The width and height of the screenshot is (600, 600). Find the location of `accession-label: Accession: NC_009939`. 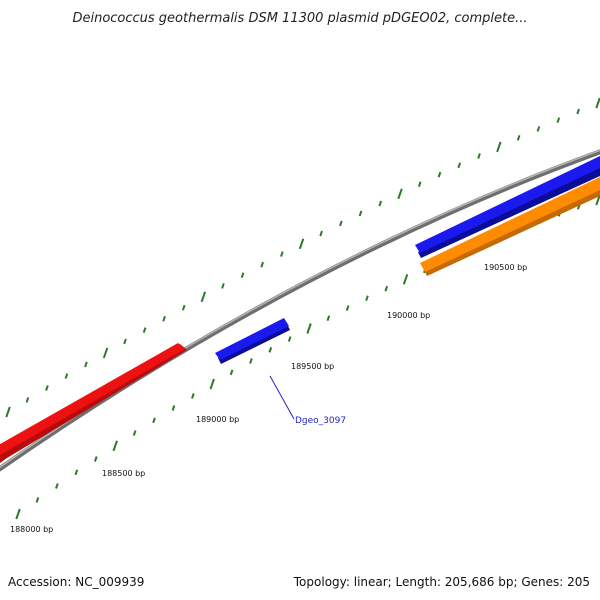

accession-label: Accession: NC_009939 is located at coordinates (76, 582).